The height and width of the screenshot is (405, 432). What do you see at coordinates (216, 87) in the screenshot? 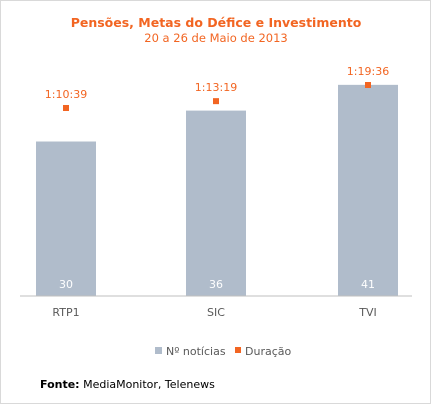
I see `duration-label: 1:13:19` at bounding box center [216, 87].